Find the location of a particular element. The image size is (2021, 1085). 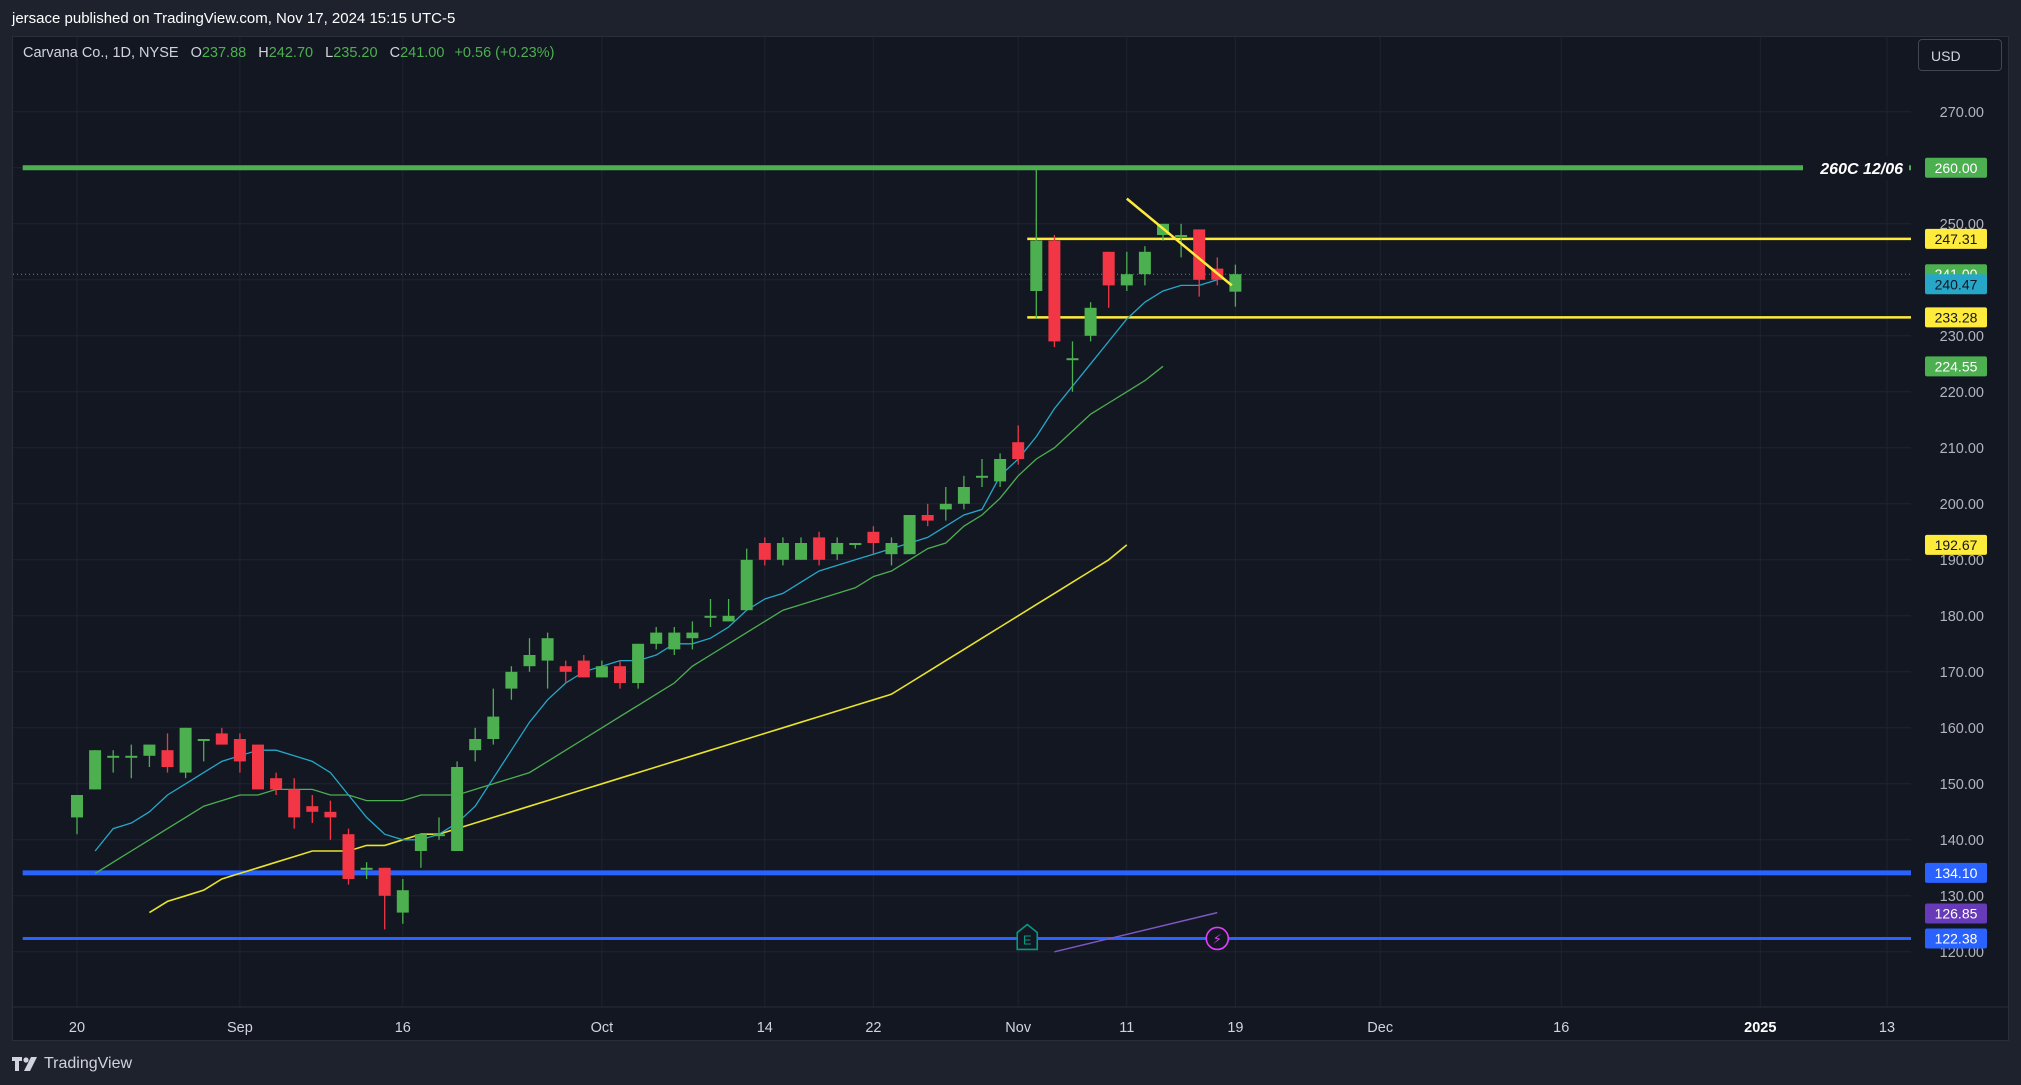

x-tick-label: 2025 is located at coordinates (1760, 1028).